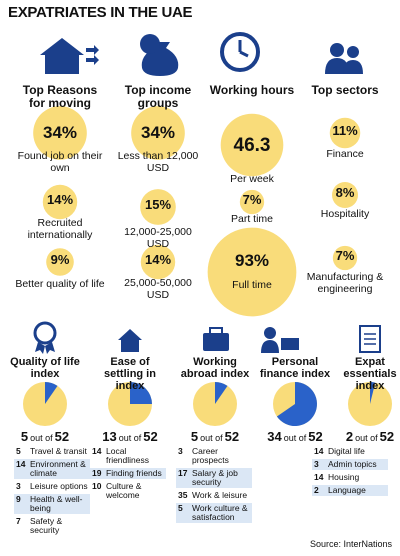 Image resolution: width=400 pixels, height=556 pixels. Describe the element at coordinates (124, 490) in the screenshot. I see `item-text: Culture & welcome` at that location.